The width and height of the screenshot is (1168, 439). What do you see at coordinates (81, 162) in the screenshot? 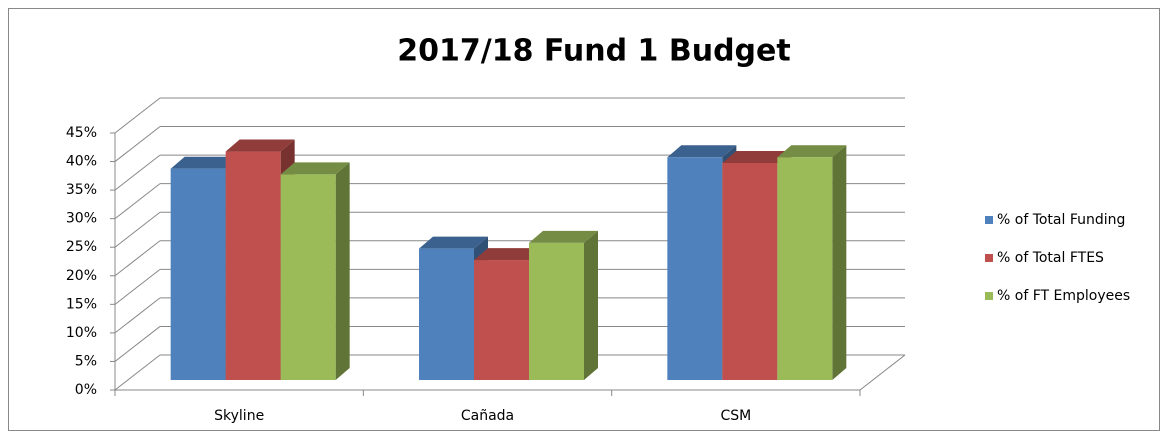
I see `y-tick-label: 40%` at bounding box center [81, 162].